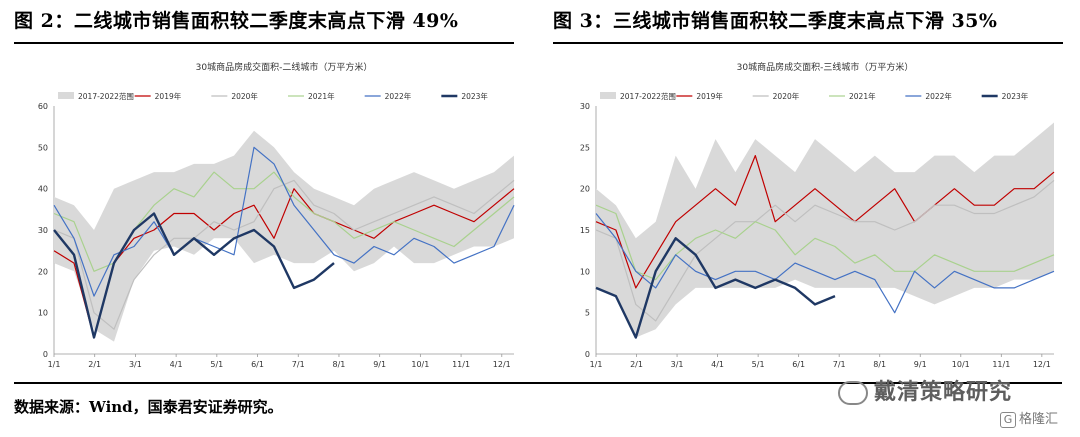 The width and height of the screenshot is (1080, 437). I want to click on title-rule-left, so click(264, 43).